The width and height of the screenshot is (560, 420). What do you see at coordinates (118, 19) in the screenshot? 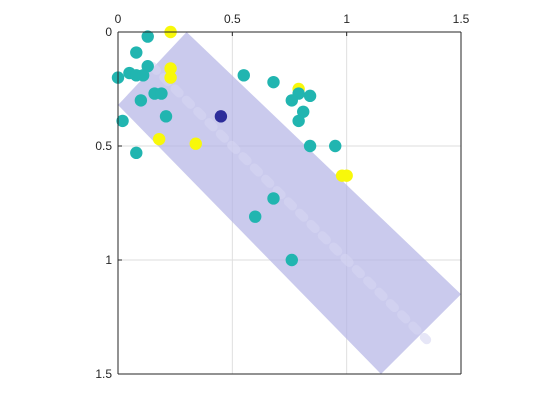
I see `x-tick-label-0: 0` at bounding box center [118, 19].